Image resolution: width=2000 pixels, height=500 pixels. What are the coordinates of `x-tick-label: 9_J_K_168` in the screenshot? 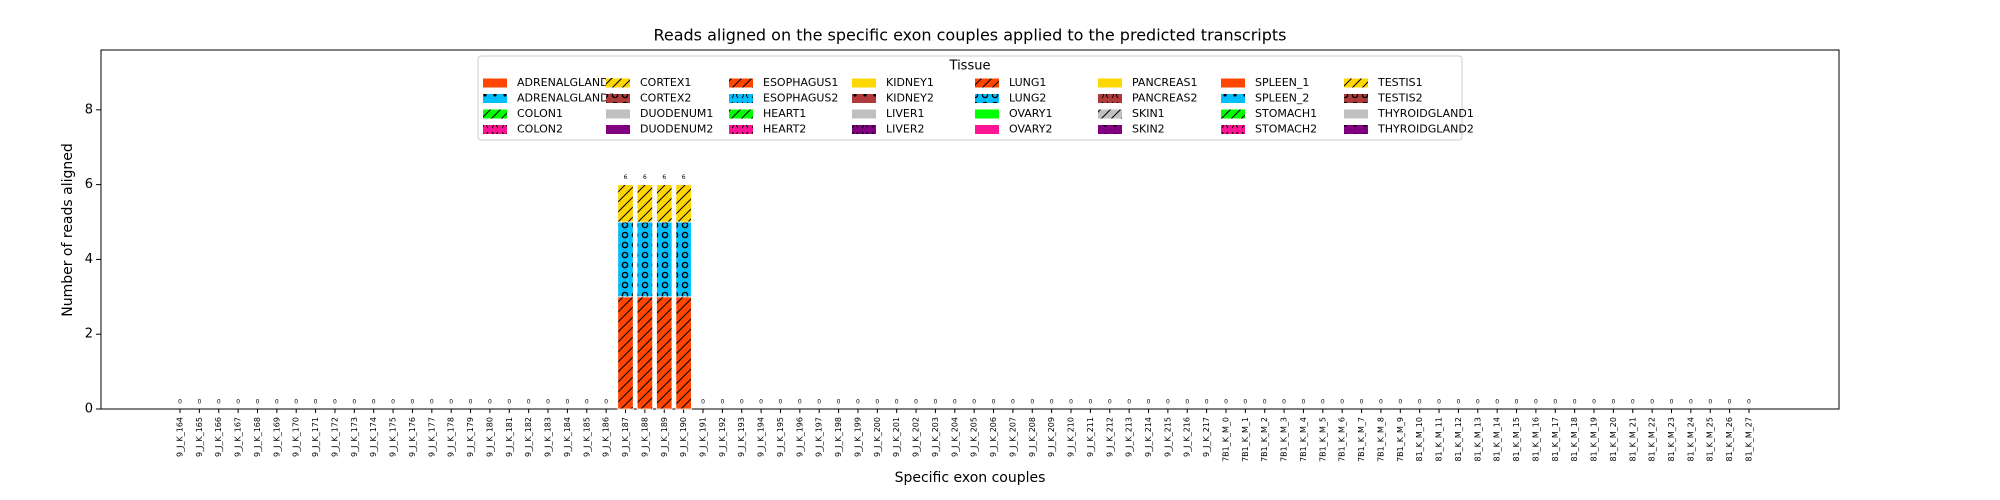 It's located at (257, 437).